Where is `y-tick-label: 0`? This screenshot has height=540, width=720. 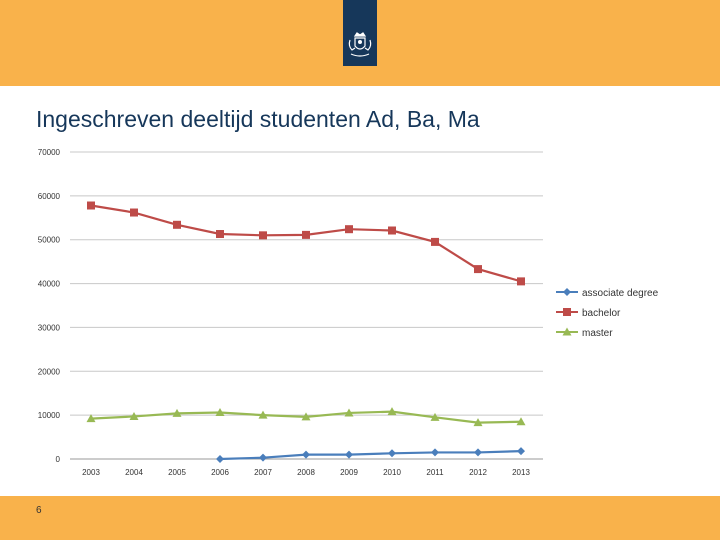 y-tick-label: 0 is located at coordinates (58, 459).